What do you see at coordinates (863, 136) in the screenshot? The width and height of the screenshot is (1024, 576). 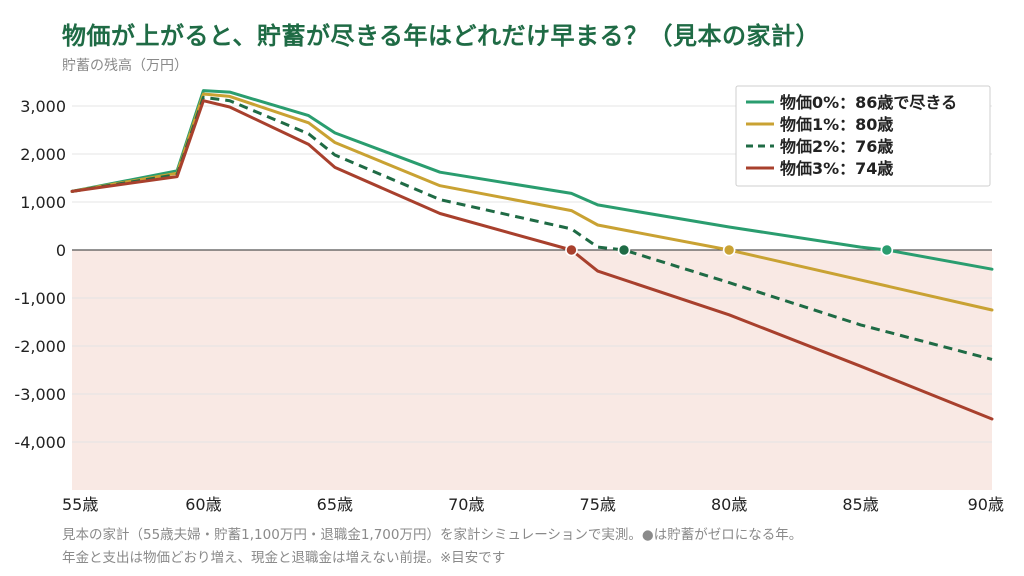 I see `legend-box` at bounding box center [863, 136].